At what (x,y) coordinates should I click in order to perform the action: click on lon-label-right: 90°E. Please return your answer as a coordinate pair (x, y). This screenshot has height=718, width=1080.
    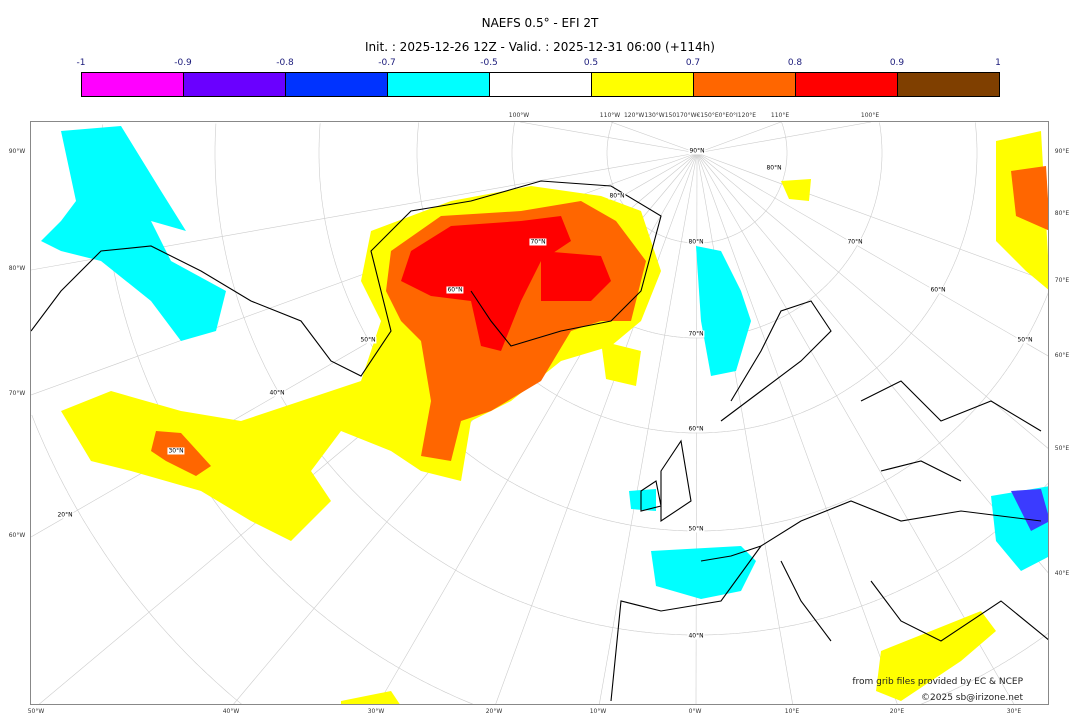
    Looking at the image, I should click on (1062, 151).